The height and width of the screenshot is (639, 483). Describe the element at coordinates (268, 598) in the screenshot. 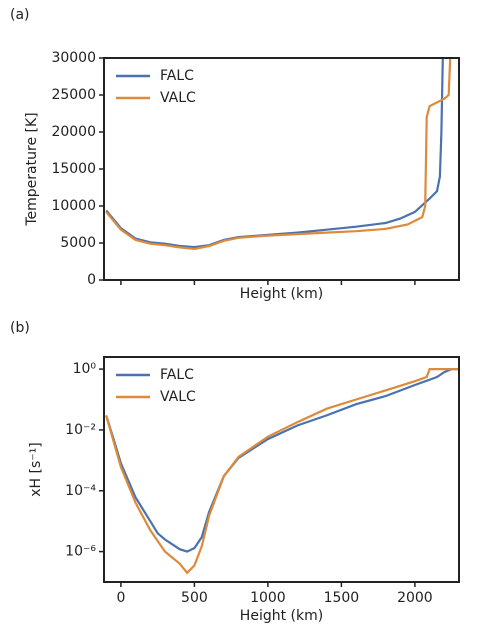

I see `x-tick-label: 1000` at that location.